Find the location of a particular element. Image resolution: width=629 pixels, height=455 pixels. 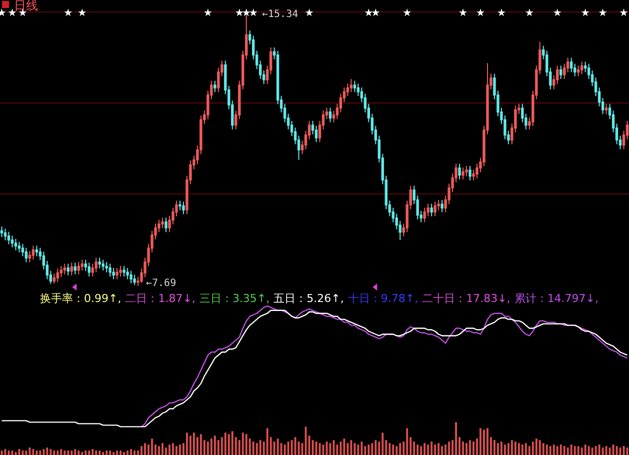

chart-title: 日线 is located at coordinates (26, 6).